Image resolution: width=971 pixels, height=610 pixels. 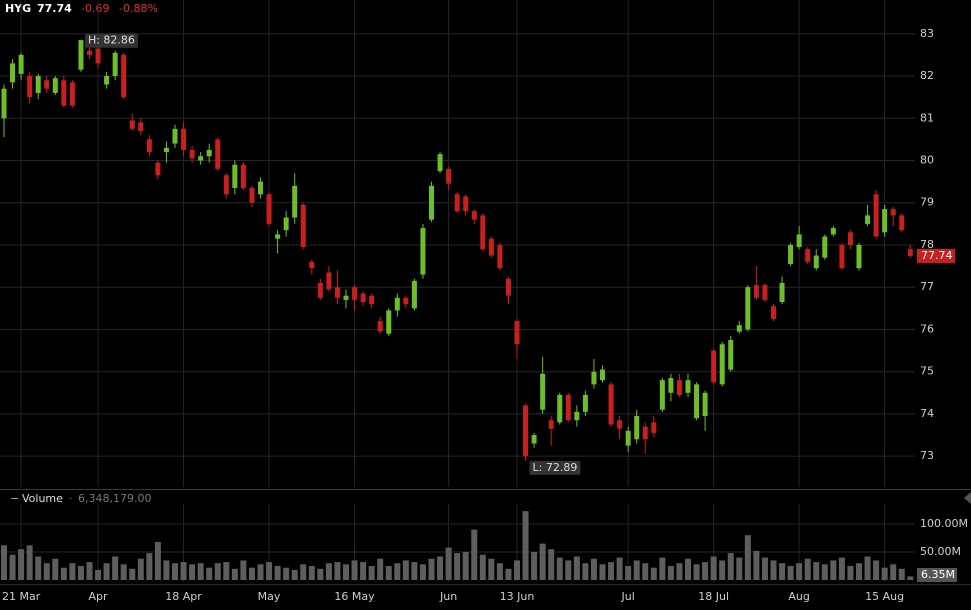 I want to click on volume-title: Volume, so click(x=42, y=498).